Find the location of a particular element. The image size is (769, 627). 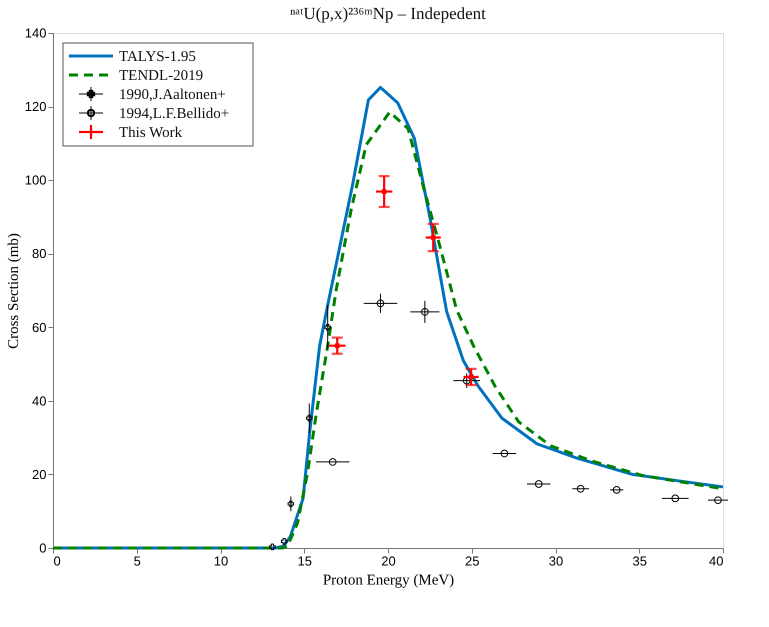

y-tick-label: 120 is located at coordinates (35, 106).